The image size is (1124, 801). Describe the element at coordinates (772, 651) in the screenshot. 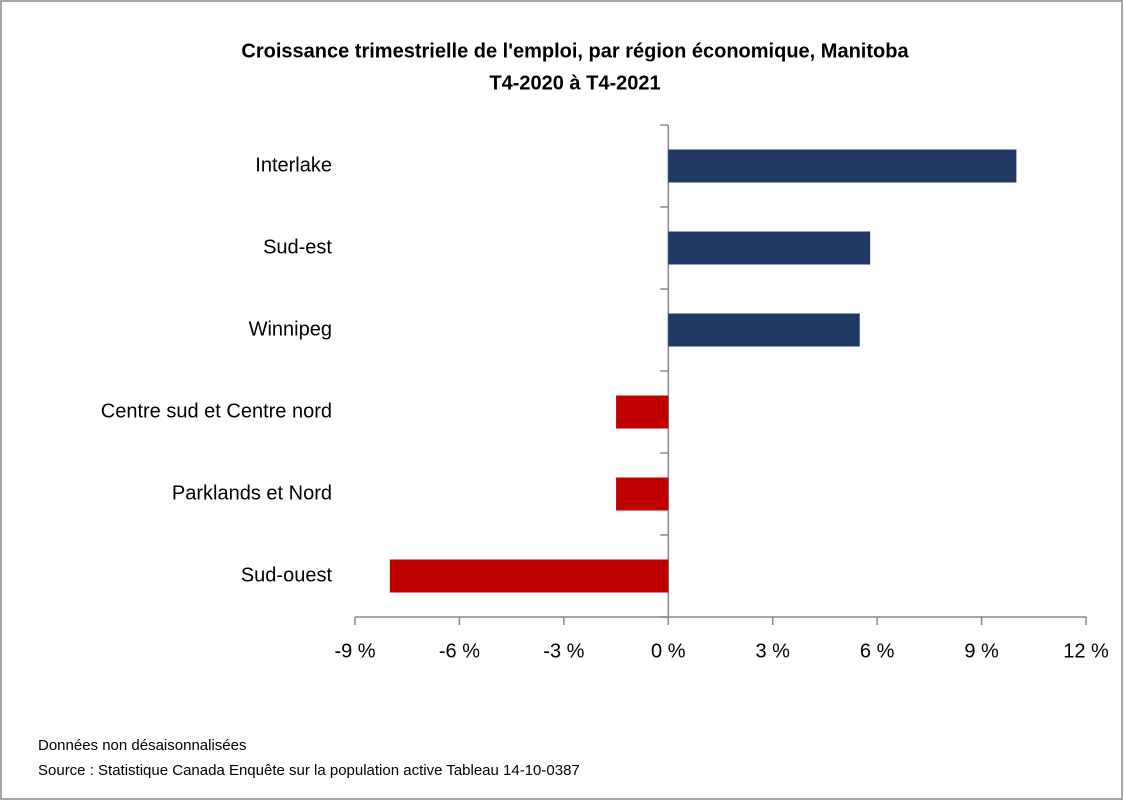

I see `x-tick-label: 3 %` at that location.